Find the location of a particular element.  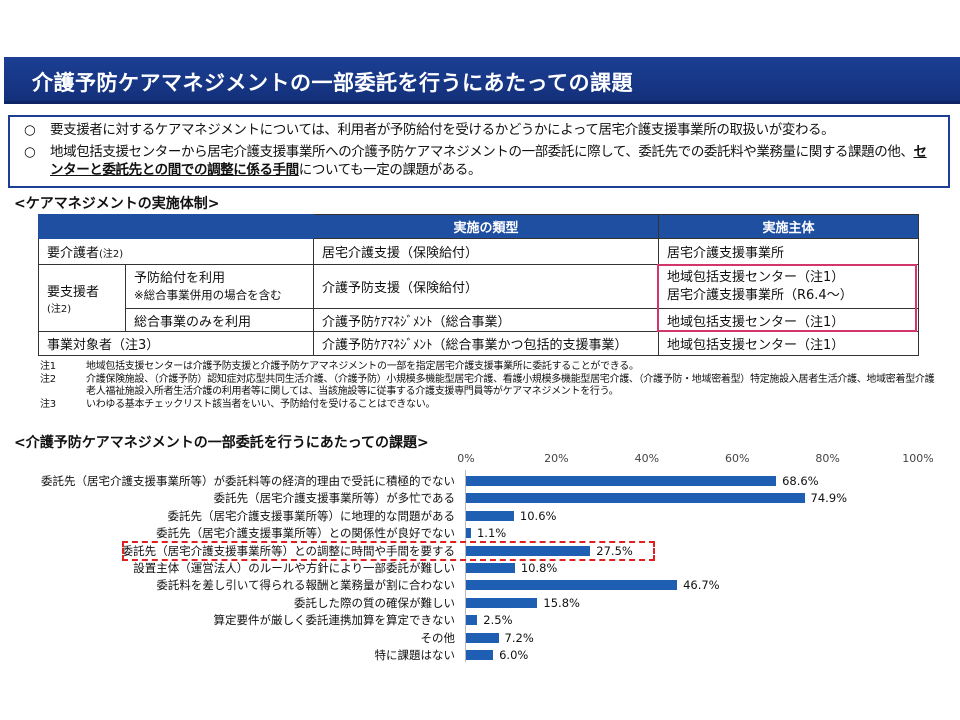

cell-type: 介護予防ｹｱﾏﾈｼﾞﾒﾝﾄ（総合事業） is located at coordinates (486, 320).